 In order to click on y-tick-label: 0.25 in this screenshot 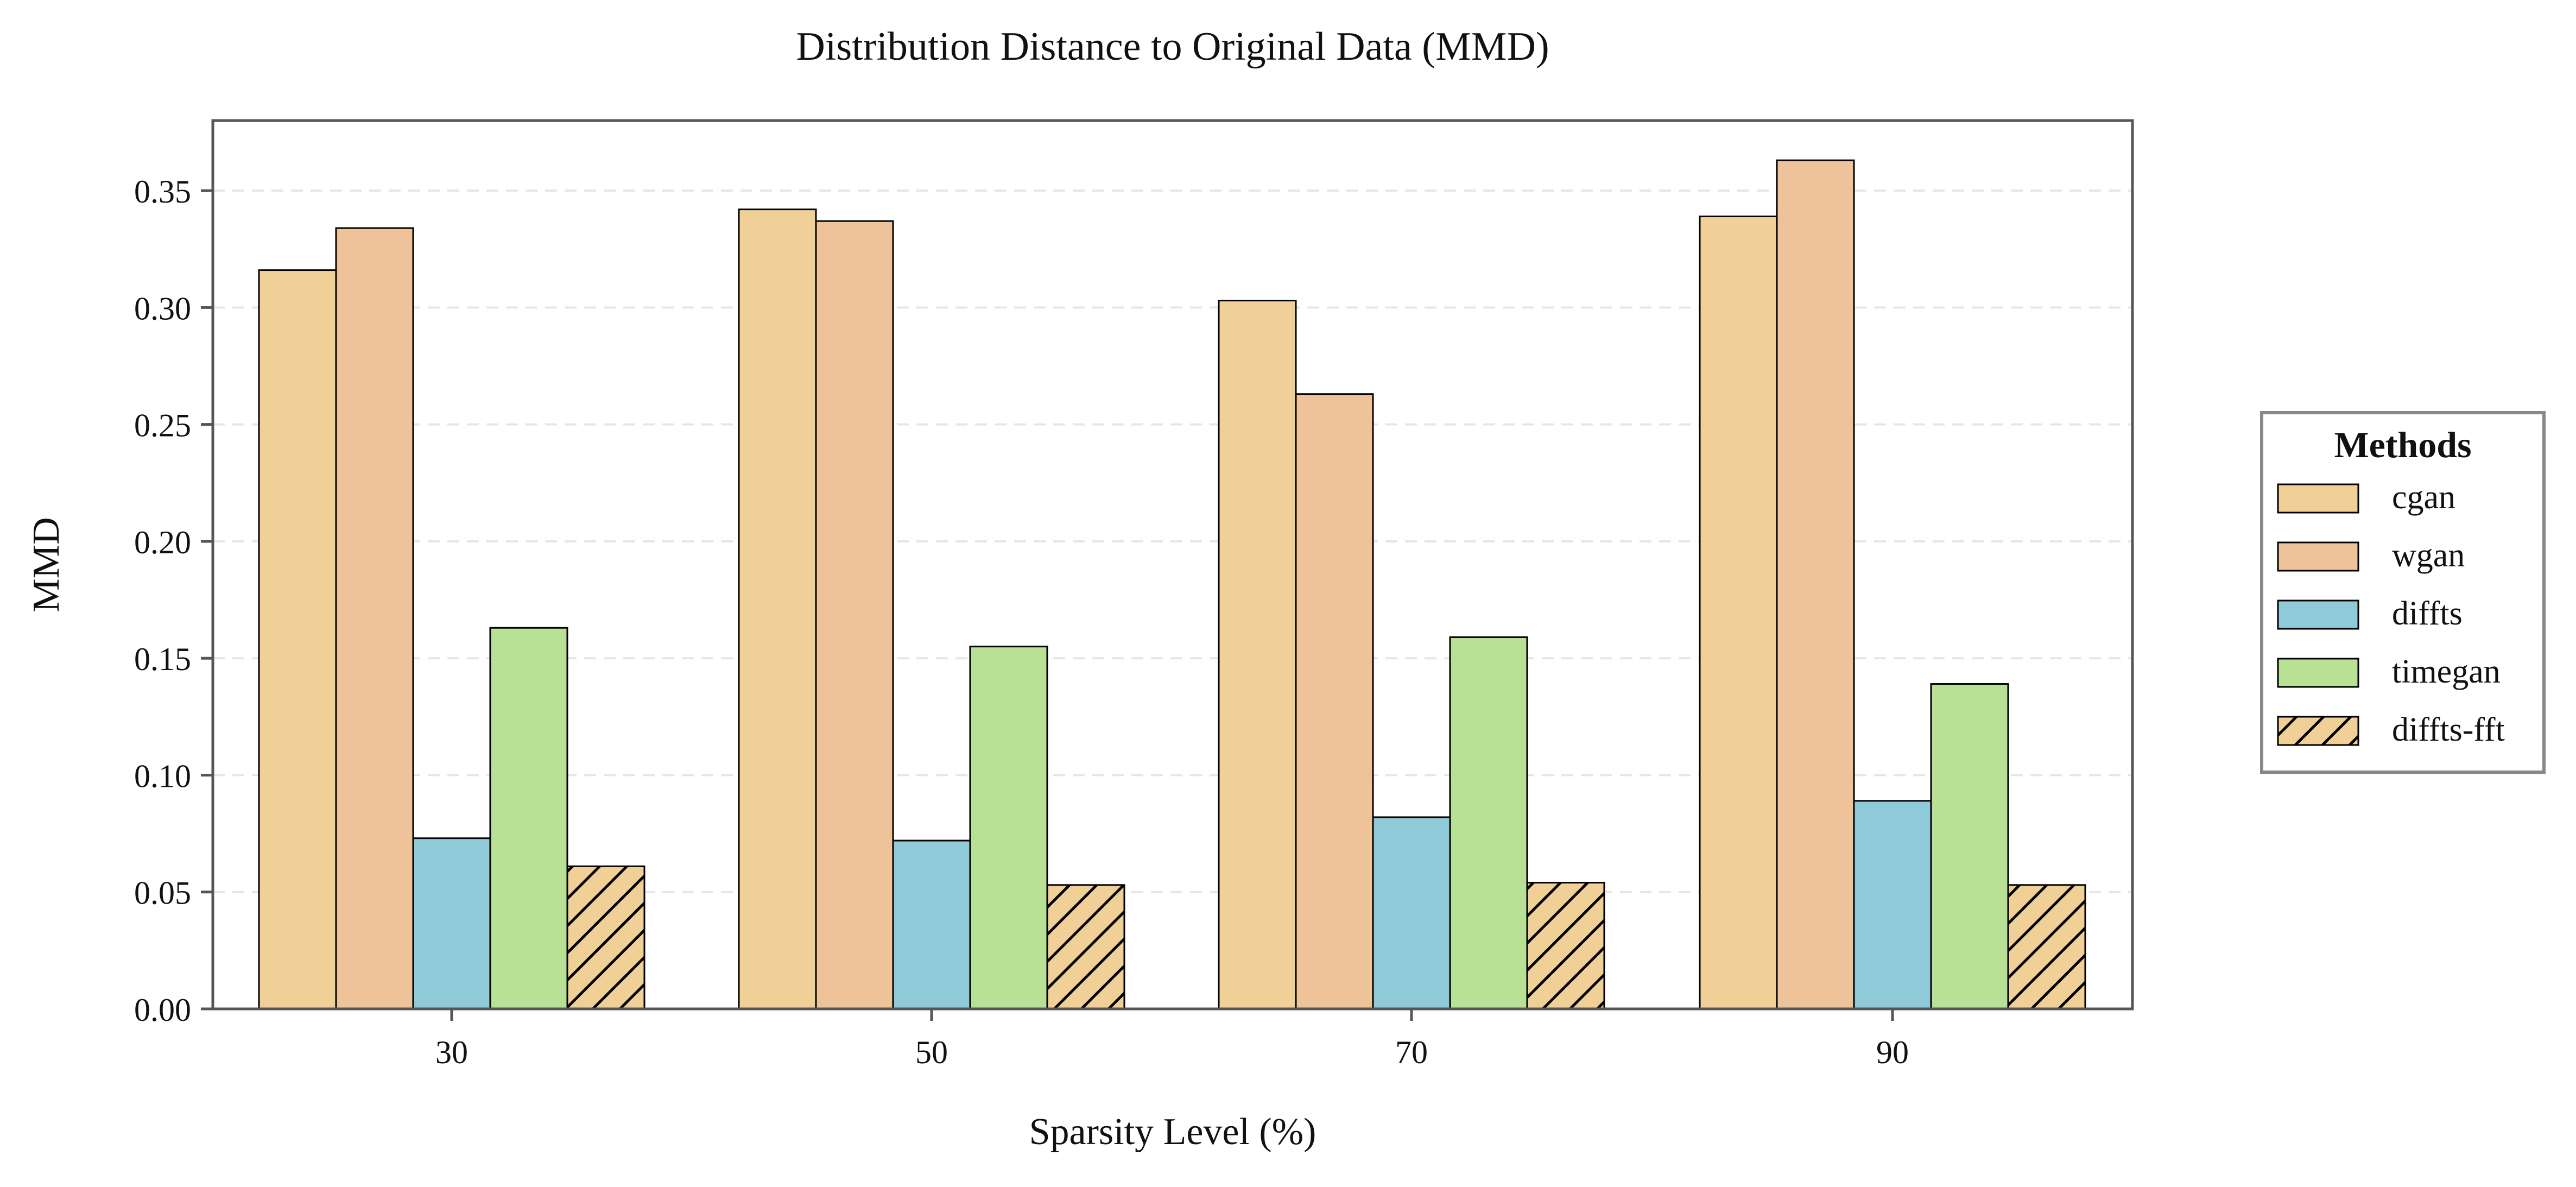, I will do `click(162, 426)`.